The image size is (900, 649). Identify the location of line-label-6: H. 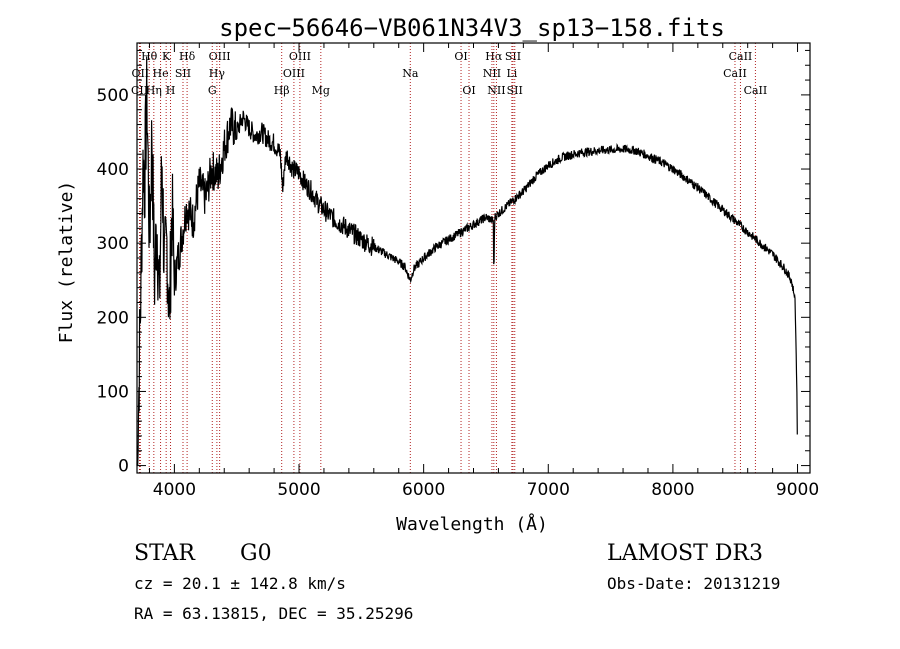
(171, 90).